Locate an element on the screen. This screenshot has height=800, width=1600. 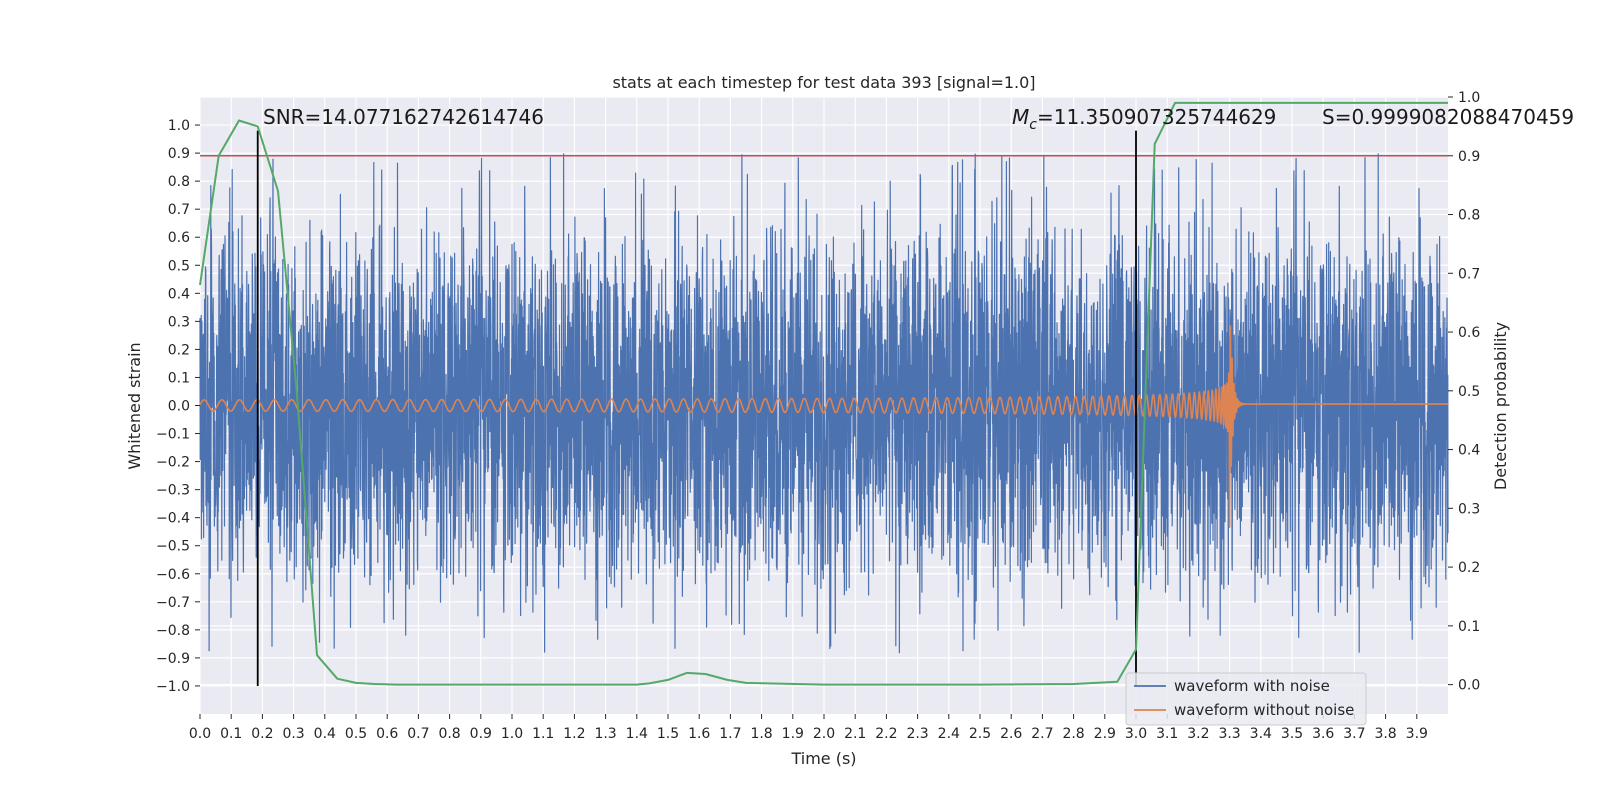
x-tick-label: 2.3 is located at coordinates (917, 734).